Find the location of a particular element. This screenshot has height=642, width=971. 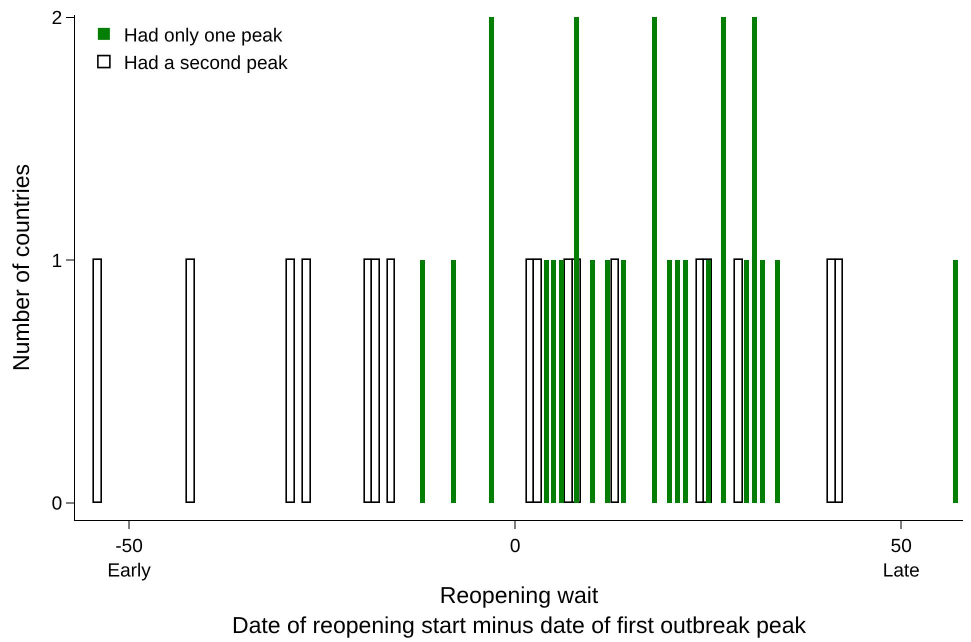

y-tick-label: 2 is located at coordinates (57, 19).